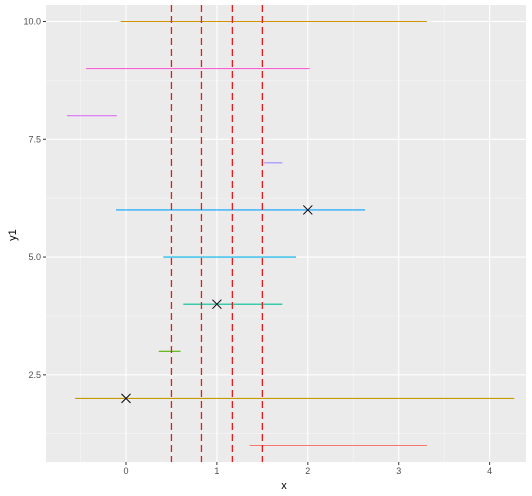 This screenshot has width=532, height=496. I want to click on x-axis-title: x, so click(284, 486).